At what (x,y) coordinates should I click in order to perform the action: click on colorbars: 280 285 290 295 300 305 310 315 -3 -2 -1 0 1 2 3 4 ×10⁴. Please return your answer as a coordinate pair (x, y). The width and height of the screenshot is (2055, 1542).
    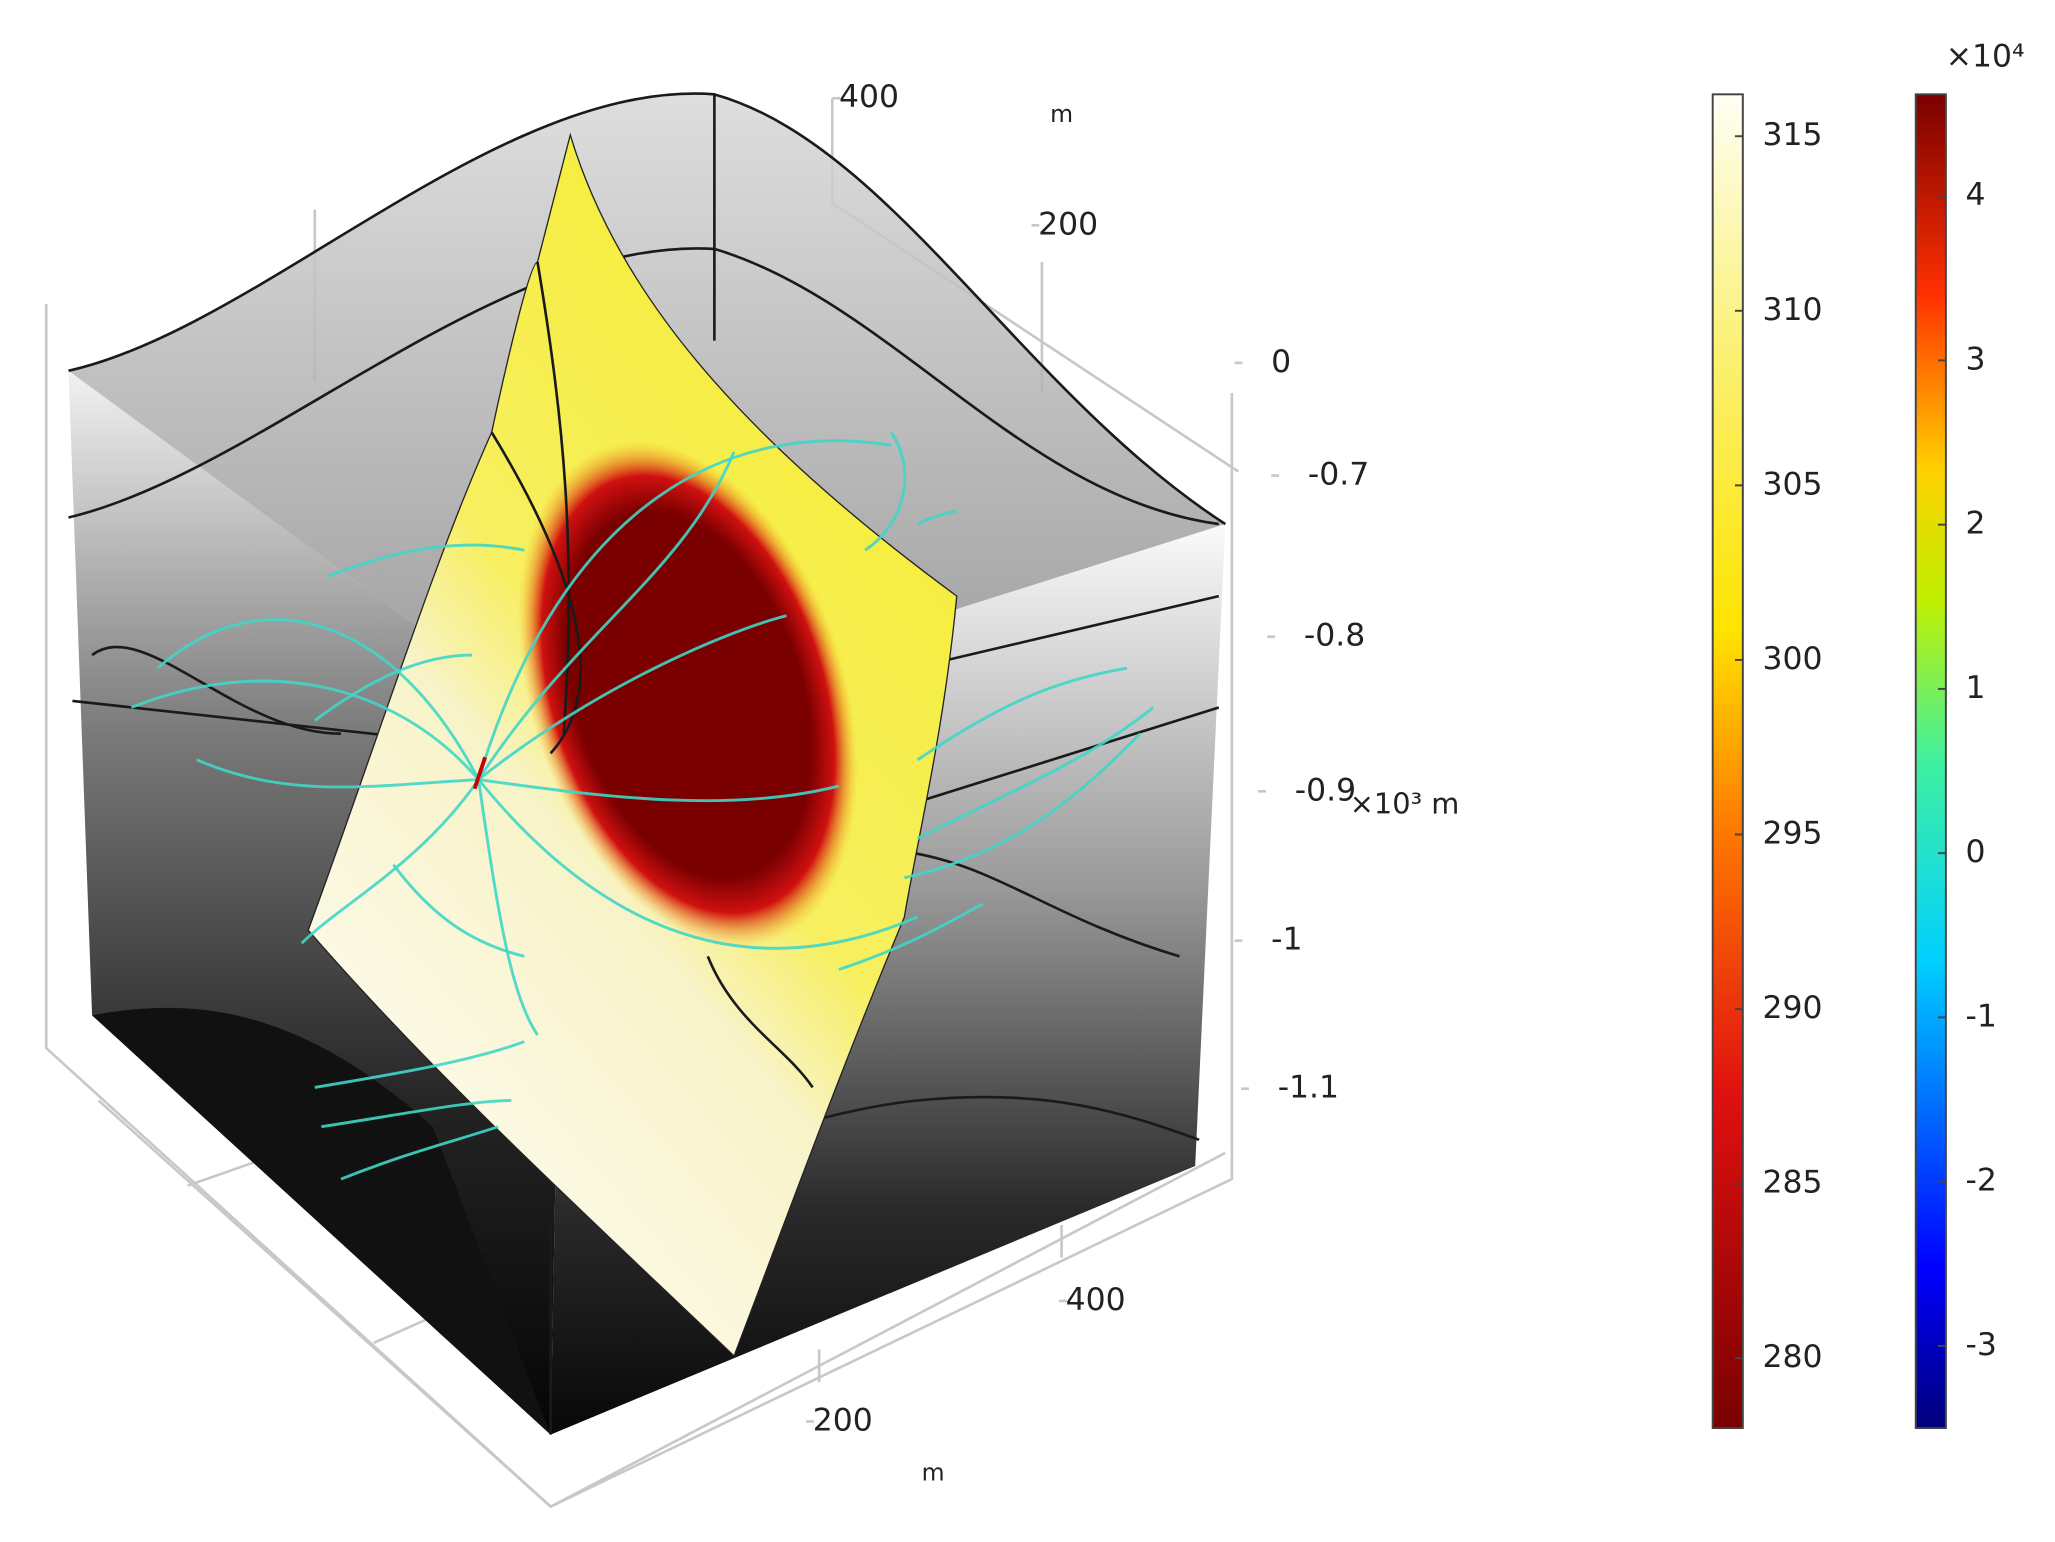
    Looking at the image, I should click on (1868, 734).